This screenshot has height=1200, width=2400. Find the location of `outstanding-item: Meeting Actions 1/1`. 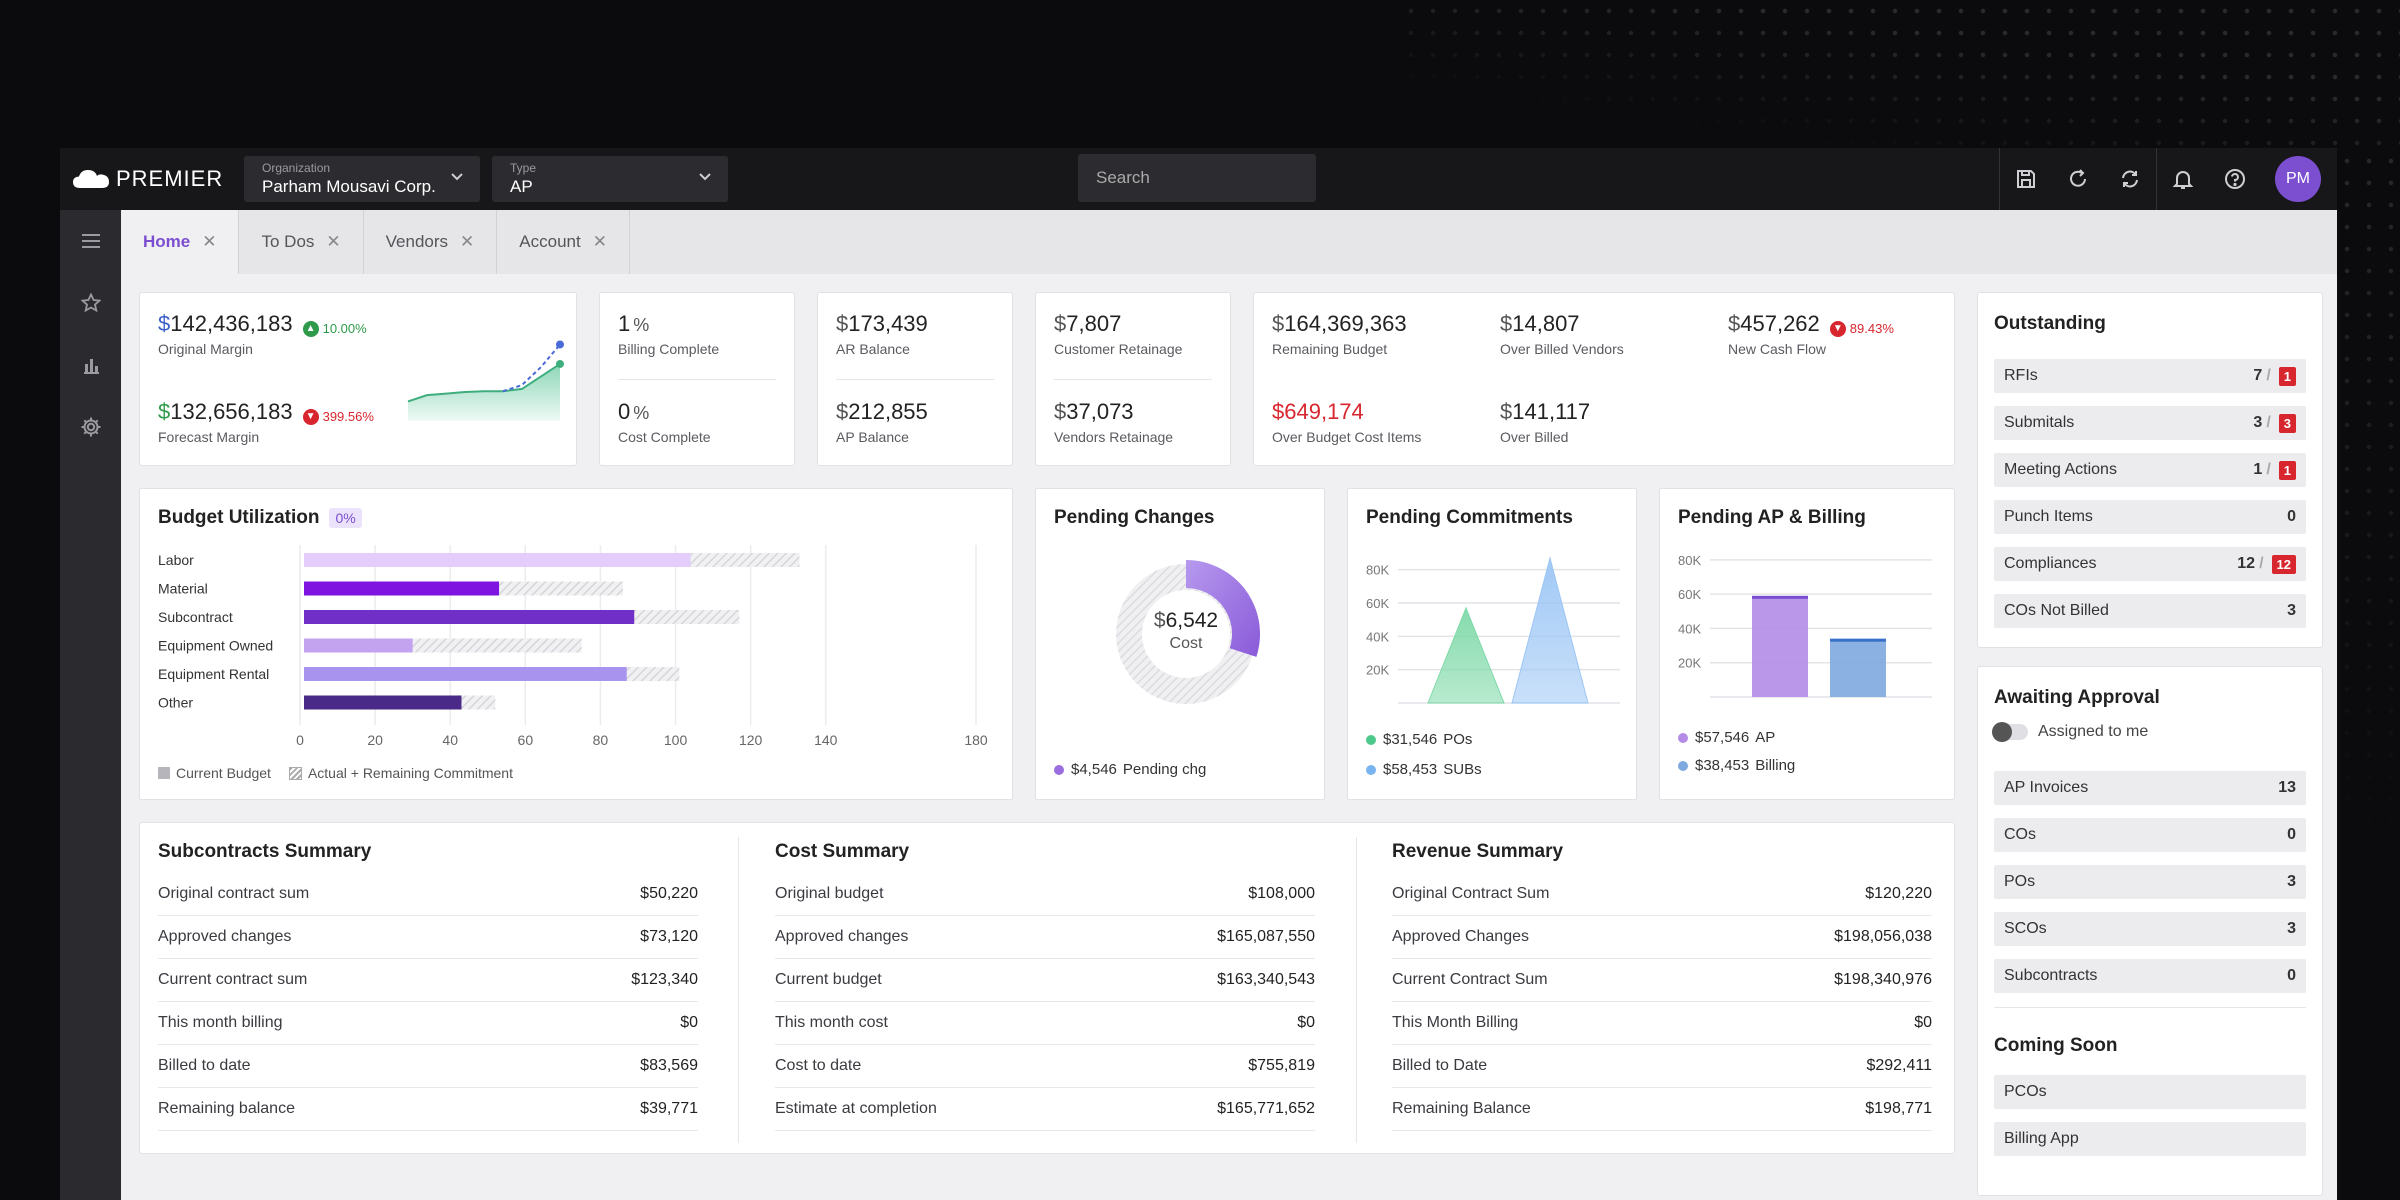

outstanding-item: Meeting Actions 1/1 is located at coordinates (2150, 470).